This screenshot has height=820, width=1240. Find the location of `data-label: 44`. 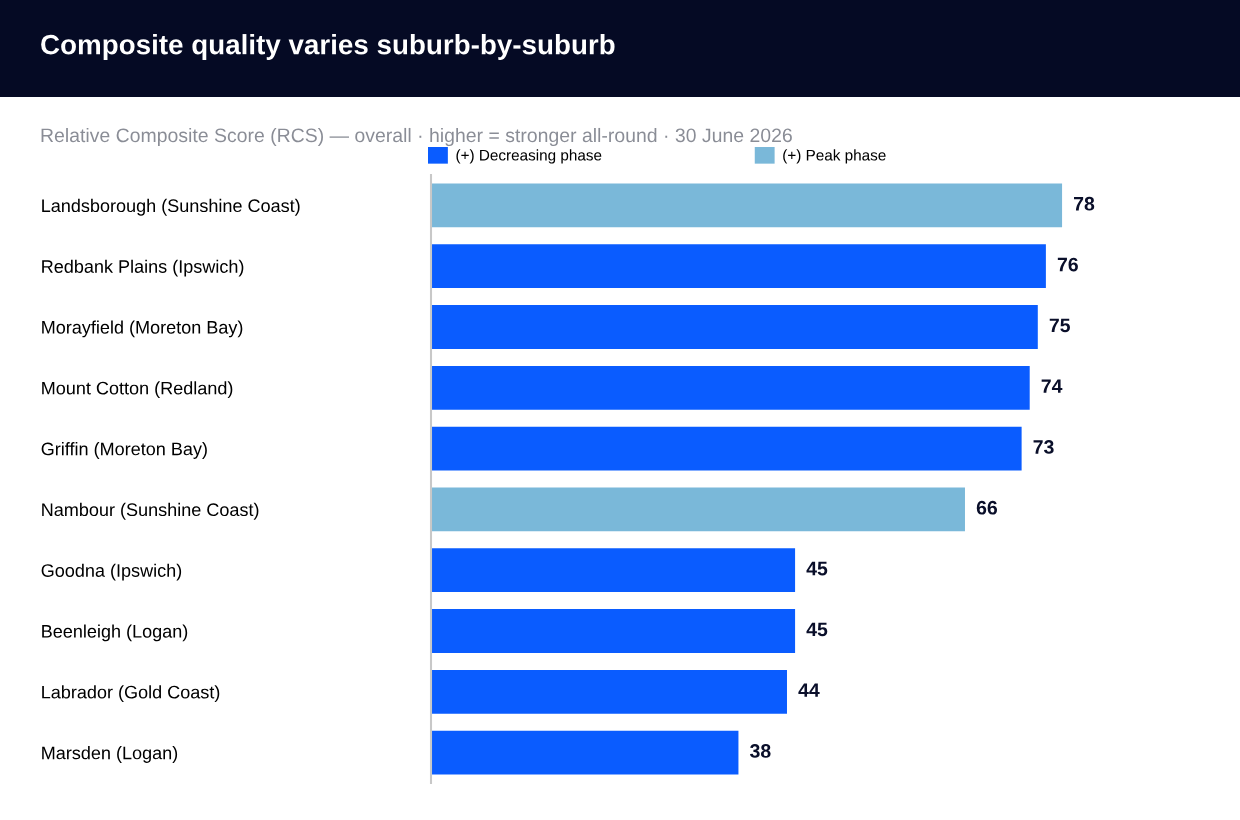

data-label: 44 is located at coordinates (809, 690).